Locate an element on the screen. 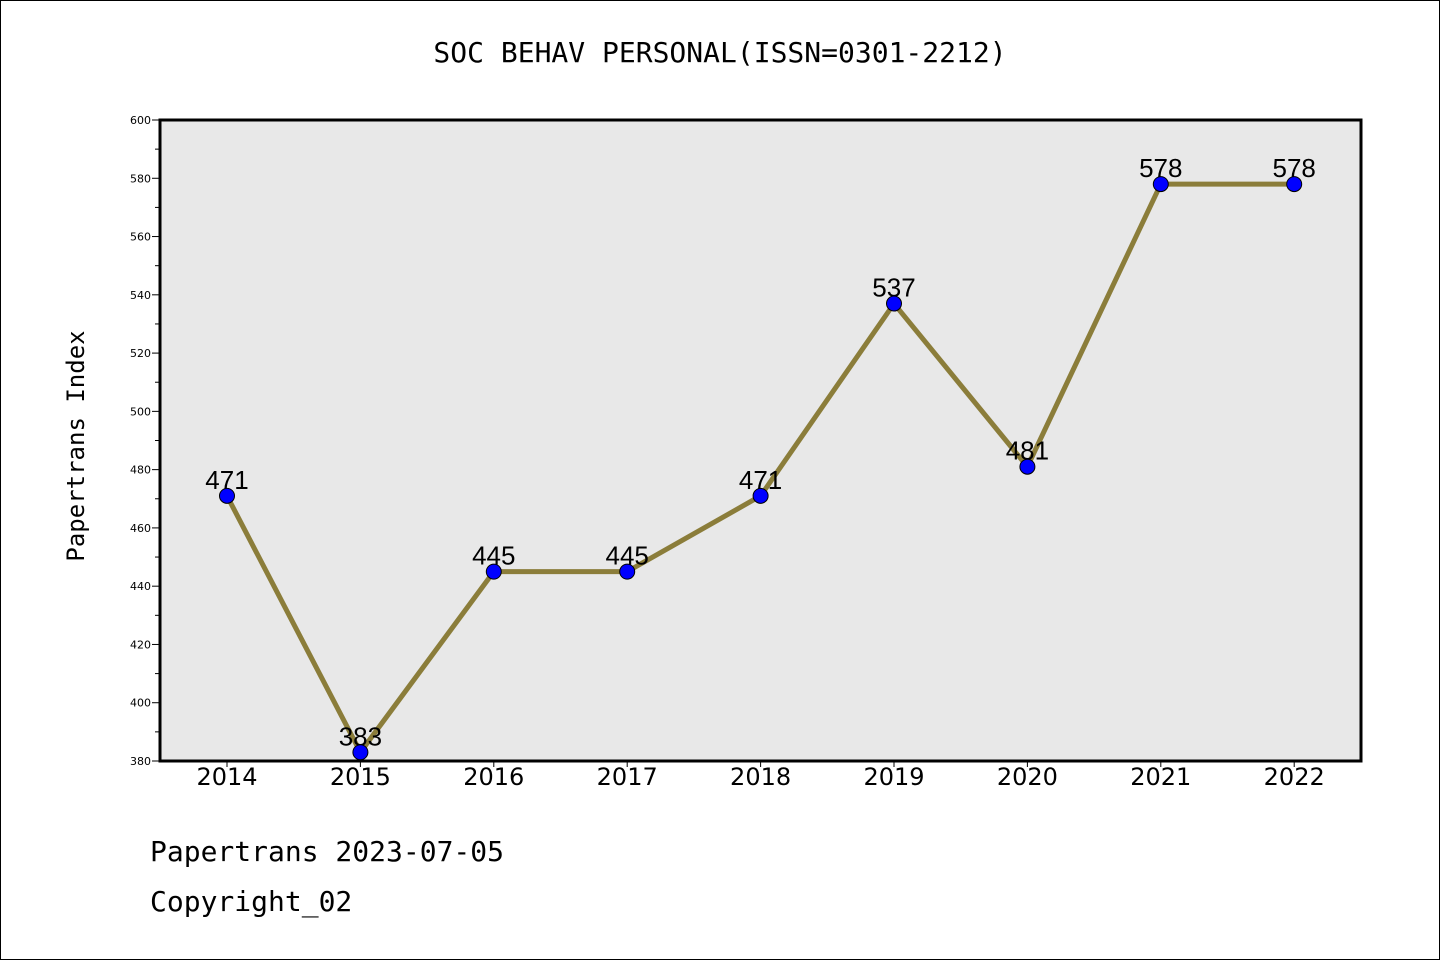 The width and height of the screenshot is (1440, 960). data-point-2018 is located at coordinates (760, 495).